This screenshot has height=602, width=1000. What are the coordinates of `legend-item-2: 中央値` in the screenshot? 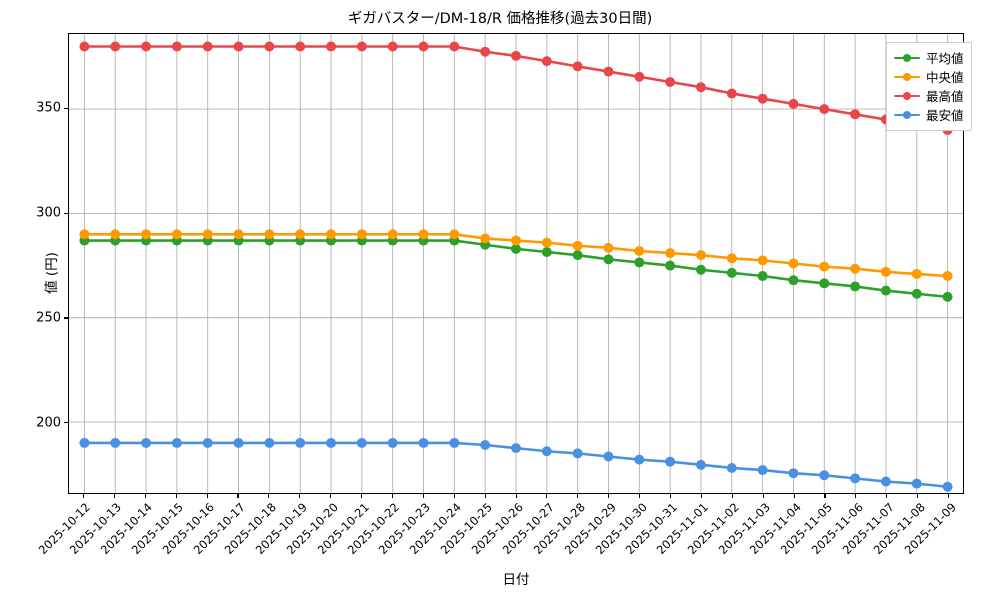 It's located at (929, 76).